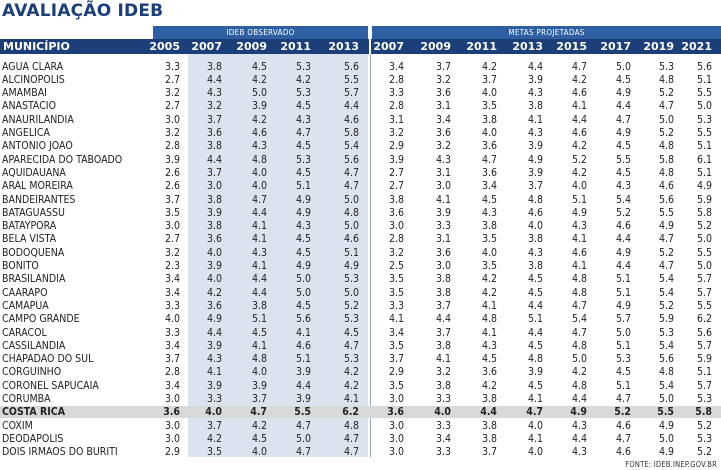 Image resolution: width=721 pixels, height=470 pixels. Describe the element at coordinates (396, 186) in the screenshot. I see `projected-value-cell: 2.7` at that location.